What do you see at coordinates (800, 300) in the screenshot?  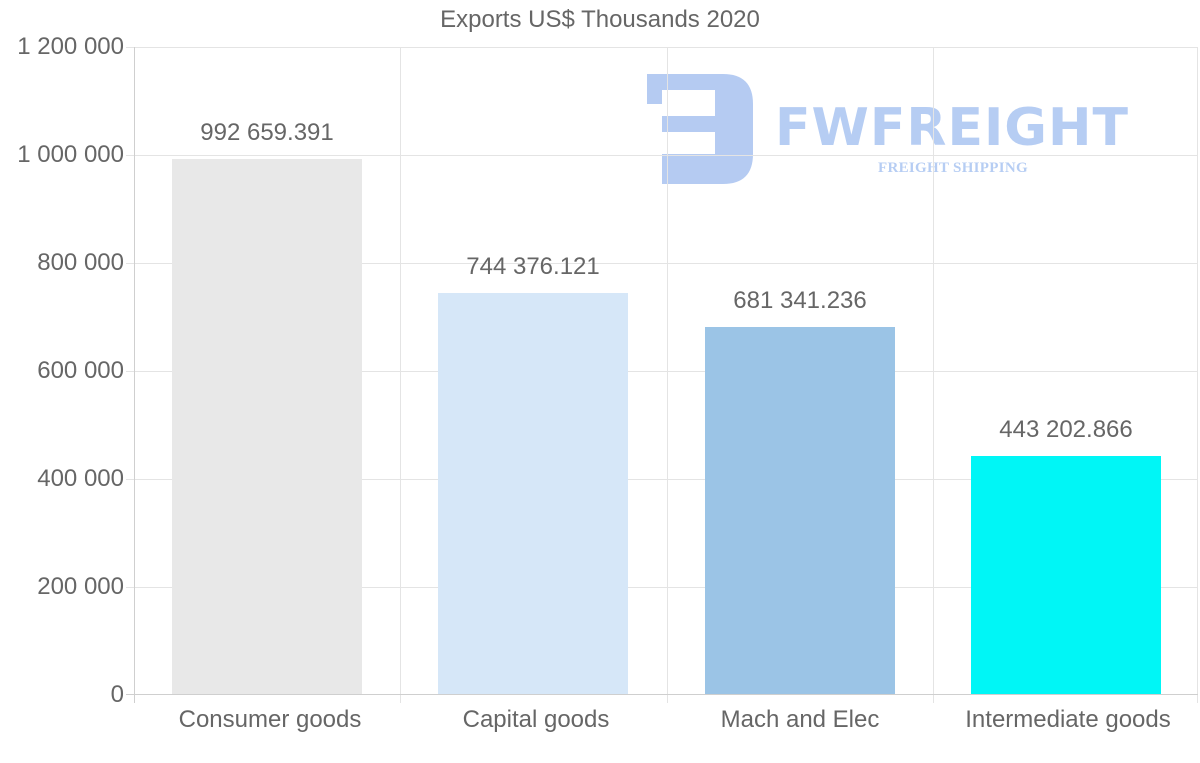 I see `bar-value-label: 681 341.236` at bounding box center [800, 300].